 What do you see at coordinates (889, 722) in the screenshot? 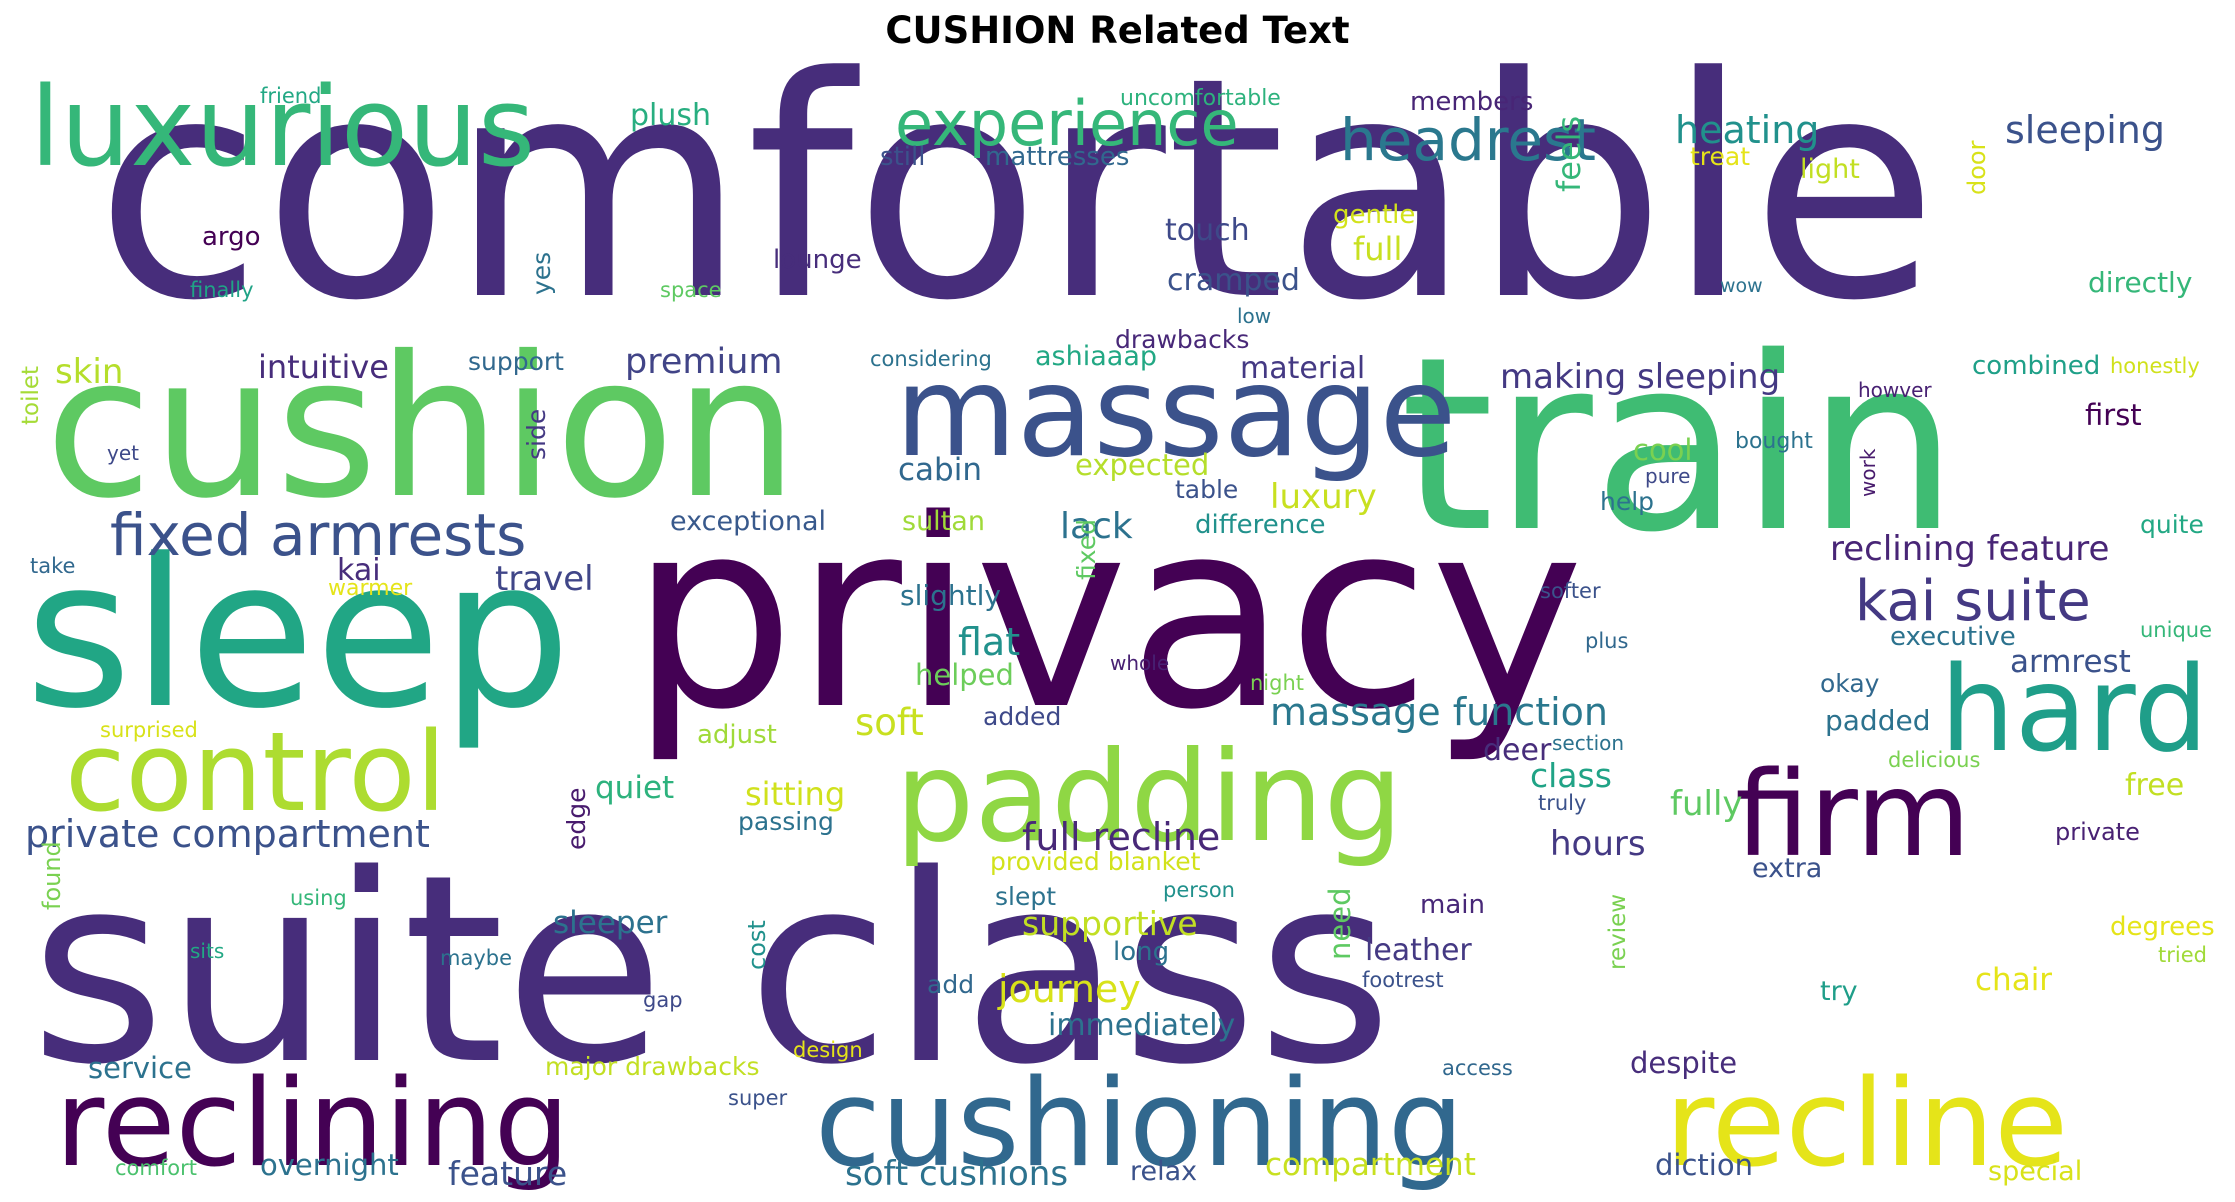
I see `cloud-word: soft` at bounding box center [889, 722].